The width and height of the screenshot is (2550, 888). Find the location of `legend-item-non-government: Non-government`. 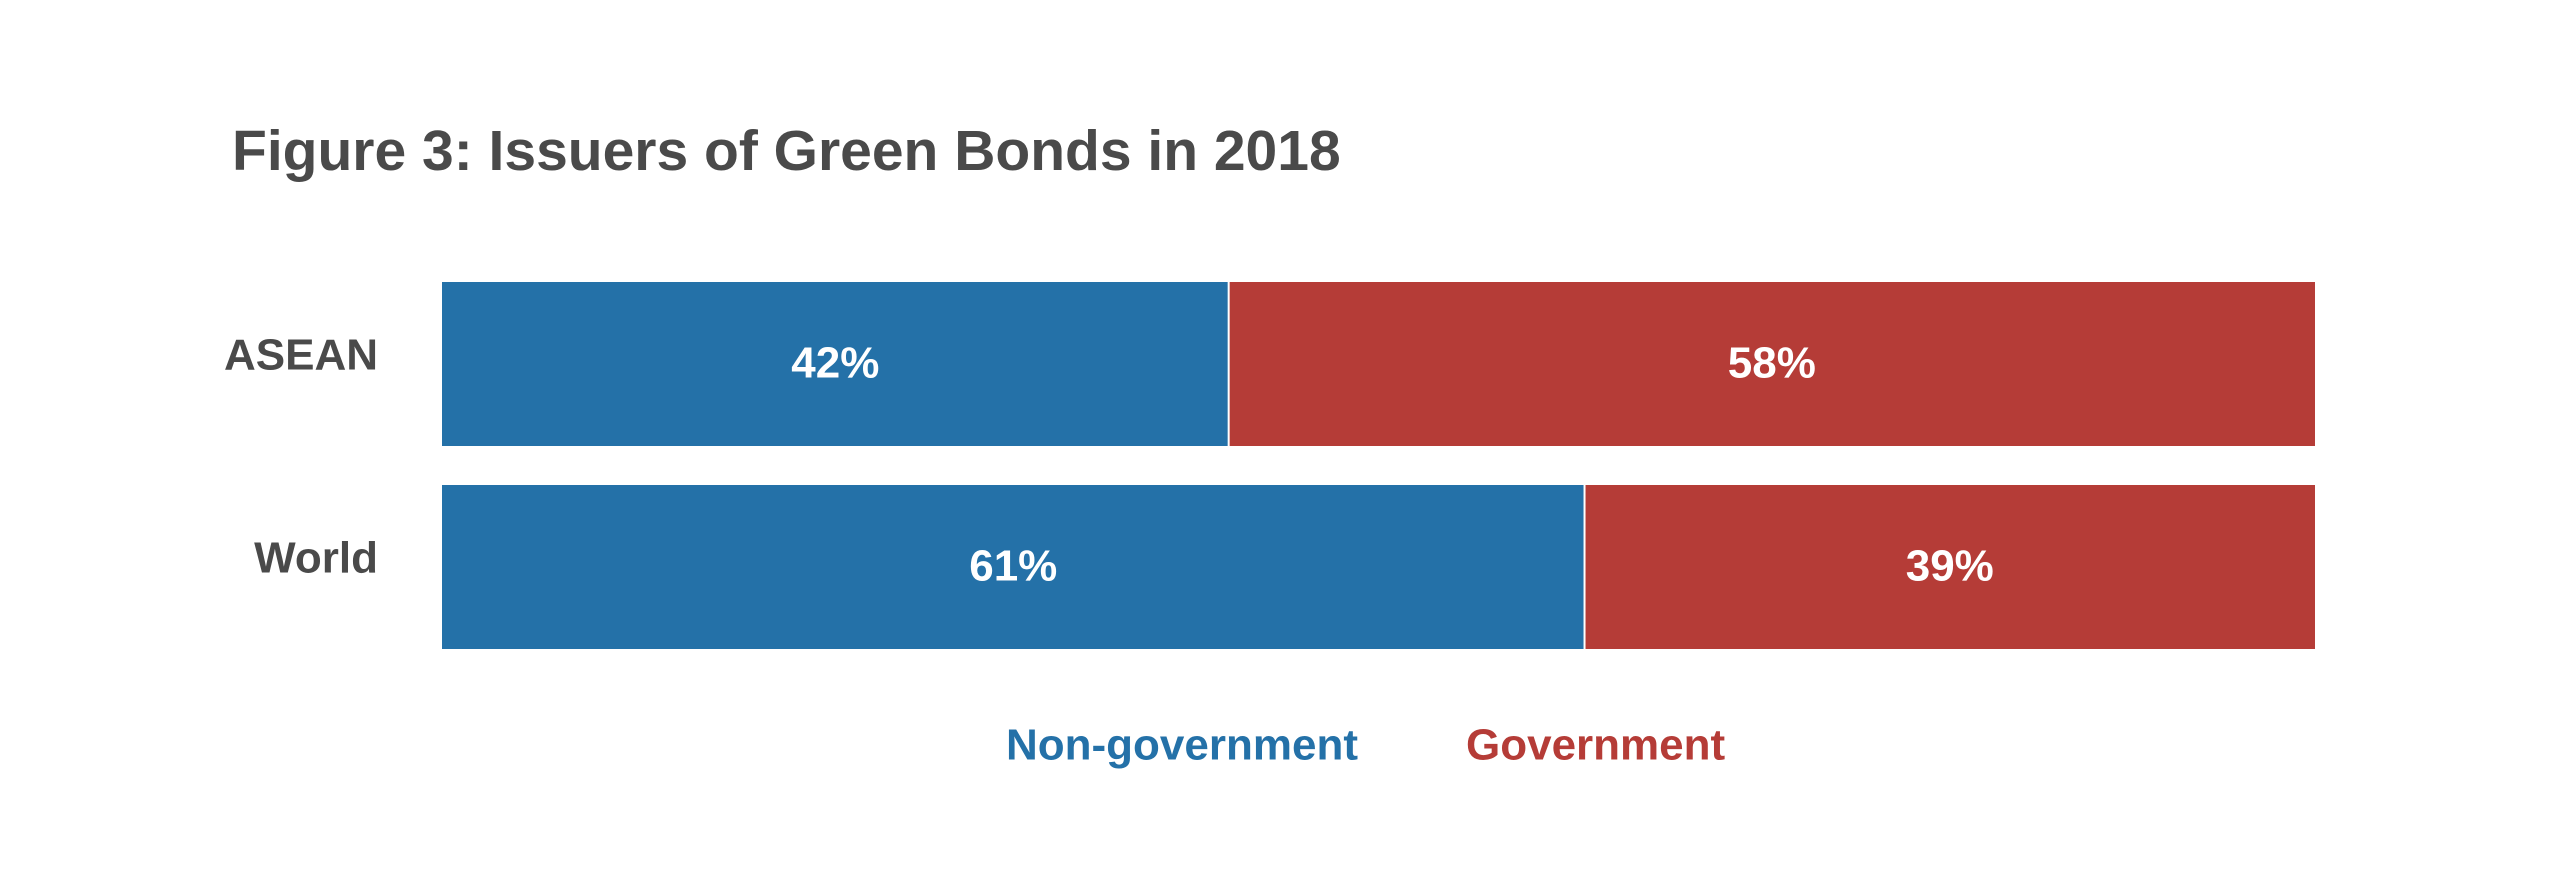

legend-item-non-government: Non-government is located at coordinates (1182, 745).